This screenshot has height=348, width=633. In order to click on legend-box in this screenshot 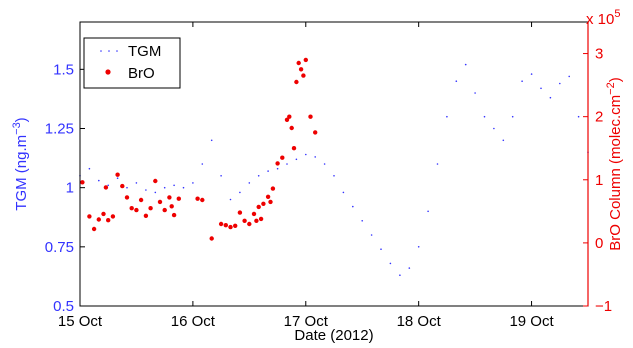, I will do `click(132, 63)`.